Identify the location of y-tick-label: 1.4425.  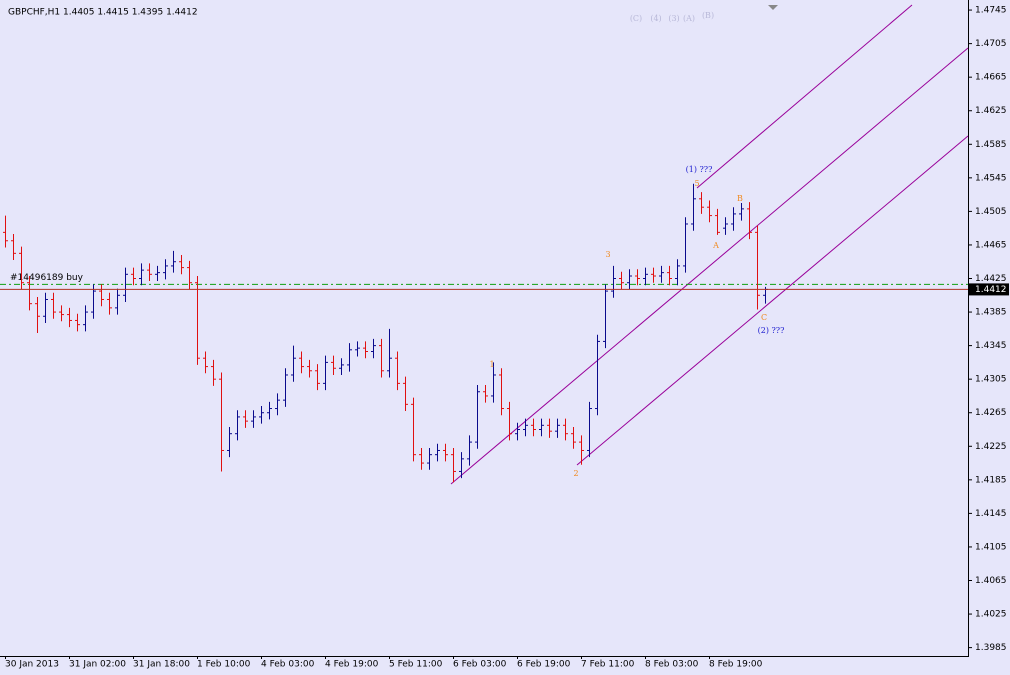
(991, 279).